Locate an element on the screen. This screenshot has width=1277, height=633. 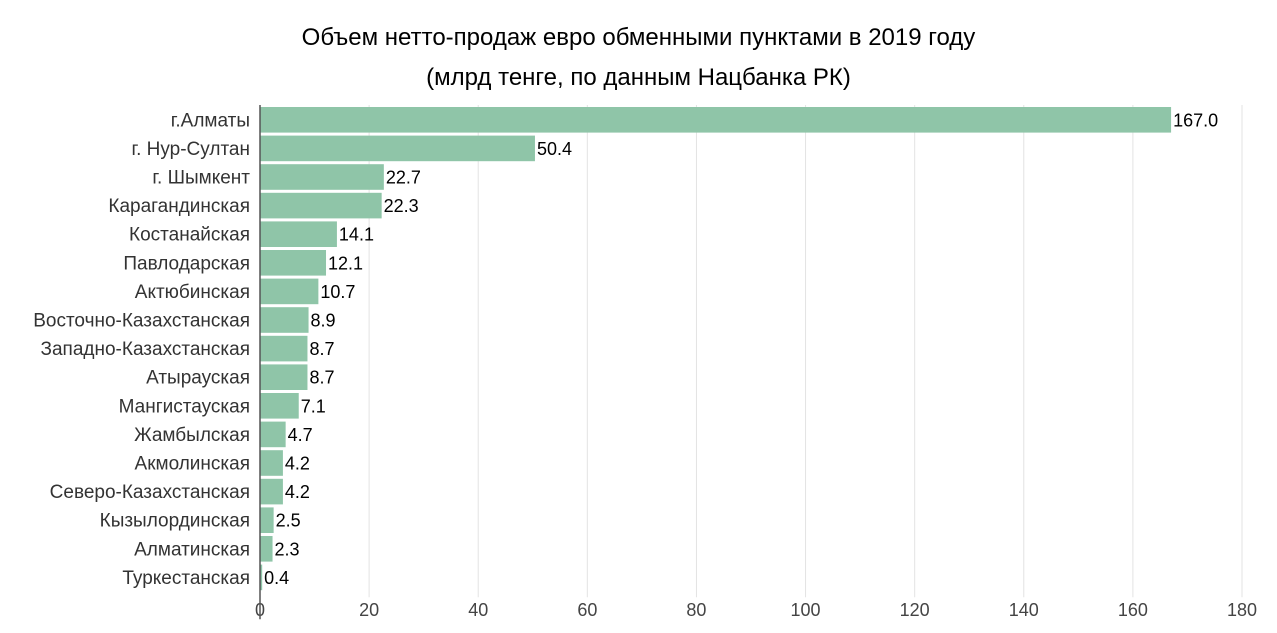
value-label: 10.7 is located at coordinates (337, 292).